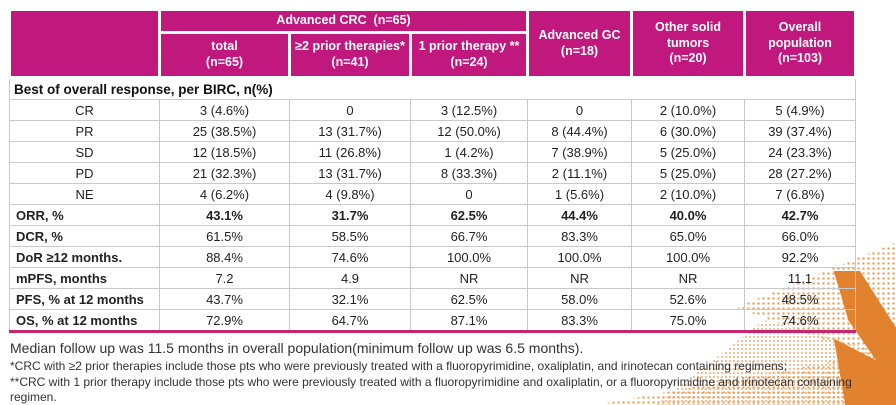  What do you see at coordinates (688, 299) in the screenshot?
I see `cell: 52.6%` at bounding box center [688, 299].